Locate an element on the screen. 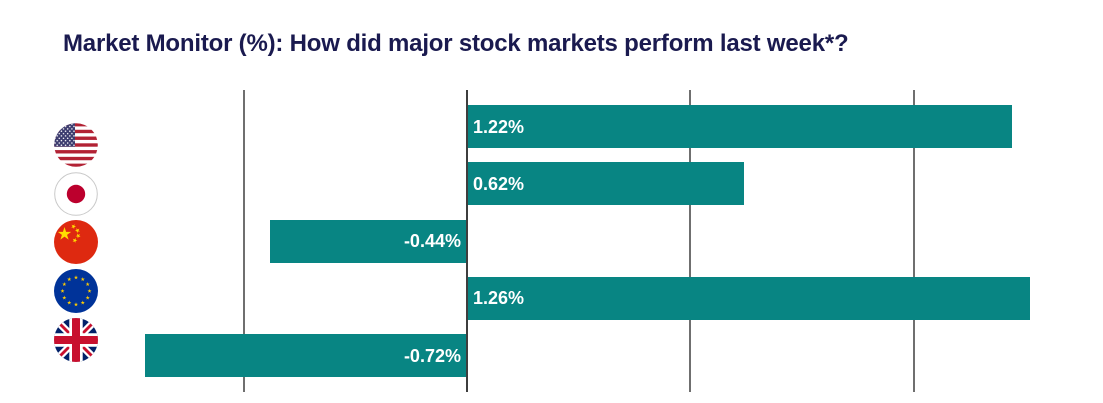 The image size is (1103, 403). uk-flag-icon is located at coordinates (76, 339).